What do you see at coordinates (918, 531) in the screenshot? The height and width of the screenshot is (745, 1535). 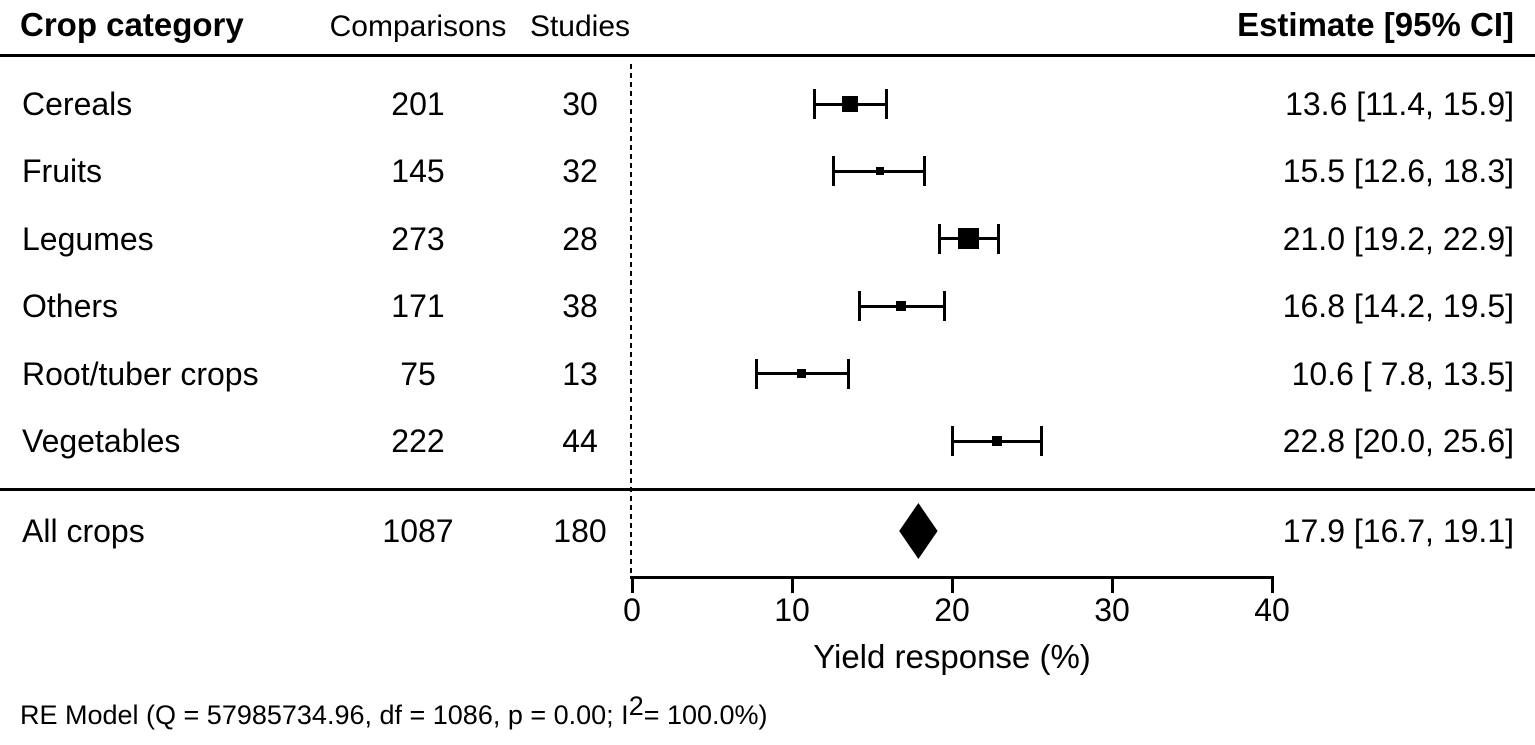 I see `summary-diamond-marker` at bounding box center [918, 531].